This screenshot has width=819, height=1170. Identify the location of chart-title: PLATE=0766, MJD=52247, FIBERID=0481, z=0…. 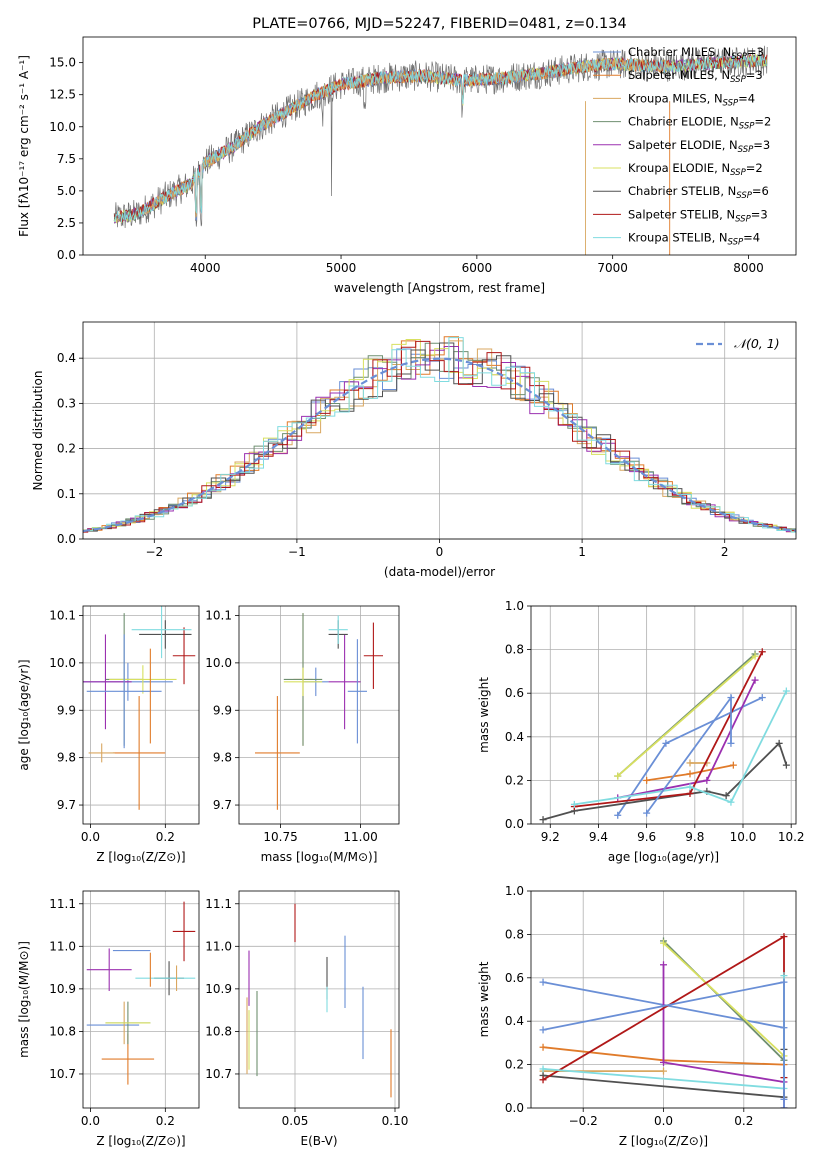
(439, 24).